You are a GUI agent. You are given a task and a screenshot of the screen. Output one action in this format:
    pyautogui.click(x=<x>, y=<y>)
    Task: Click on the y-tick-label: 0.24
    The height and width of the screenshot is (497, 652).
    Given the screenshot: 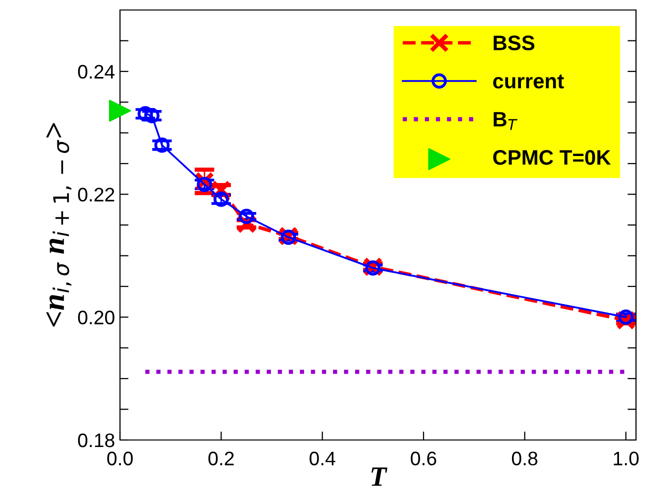 What is the action you would take?
    pyautogui.click(x=96, y=71)
    